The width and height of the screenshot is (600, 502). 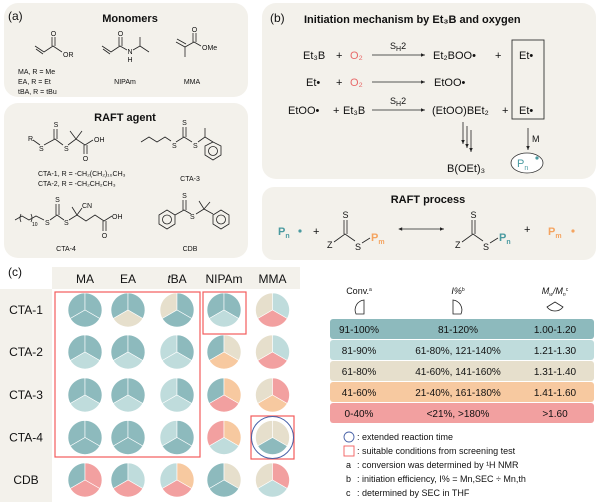 I want to click on pie-CTA-2-MA, so click(x=85, y=352).